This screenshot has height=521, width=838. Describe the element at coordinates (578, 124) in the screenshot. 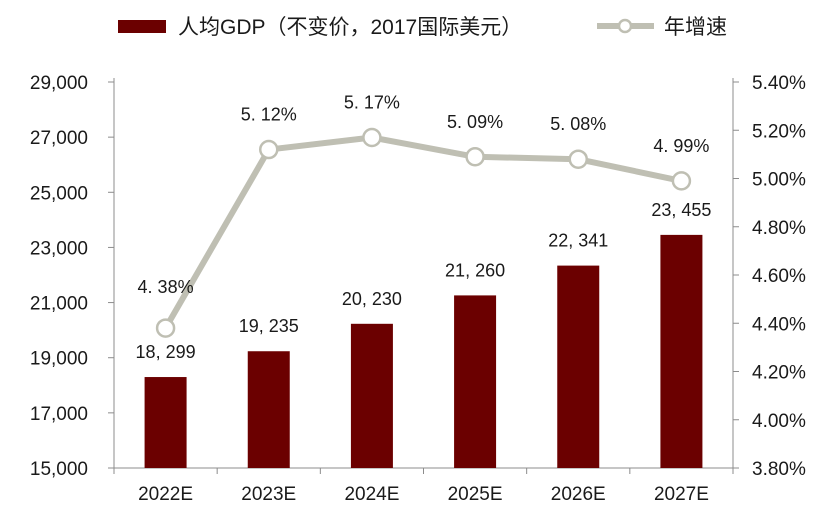

I see `growth-point-label: 5. 08%` at that location.